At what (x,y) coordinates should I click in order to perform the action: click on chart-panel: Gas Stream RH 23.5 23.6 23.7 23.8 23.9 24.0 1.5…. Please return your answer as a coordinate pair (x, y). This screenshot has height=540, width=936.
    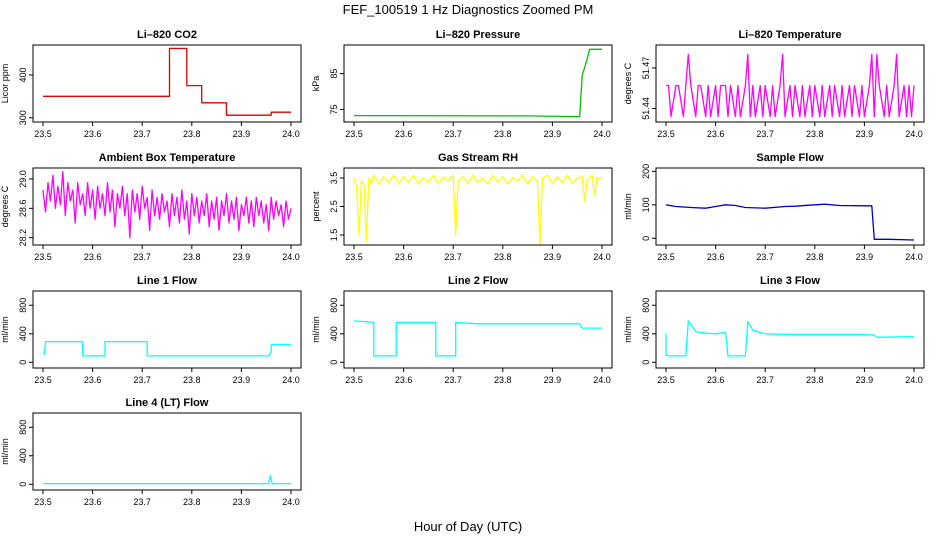
    Looking at the image, I should click on (462, 207).